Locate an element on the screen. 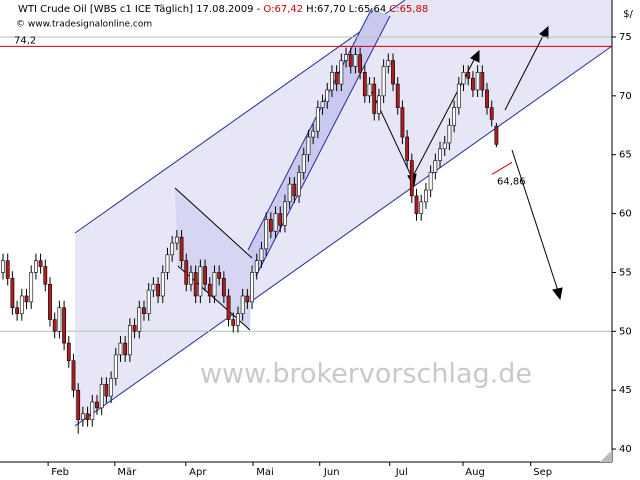 This screenshot has width=640, height=480. corner is located at coordinates (606, 456).